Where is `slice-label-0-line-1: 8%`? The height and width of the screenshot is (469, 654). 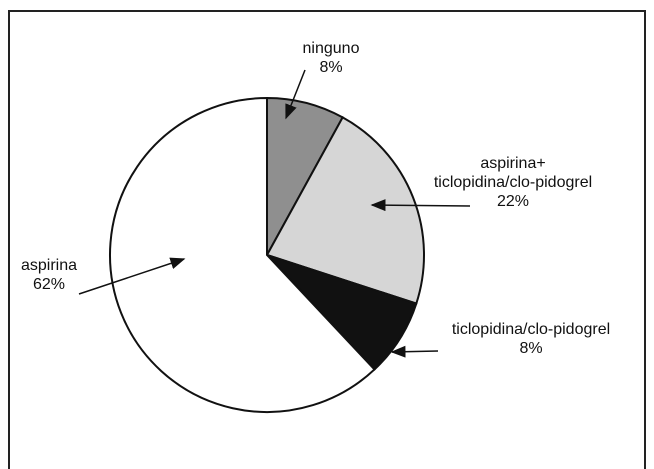
slice-label-0-line-1: 8% is located at coordinates (330, 67).